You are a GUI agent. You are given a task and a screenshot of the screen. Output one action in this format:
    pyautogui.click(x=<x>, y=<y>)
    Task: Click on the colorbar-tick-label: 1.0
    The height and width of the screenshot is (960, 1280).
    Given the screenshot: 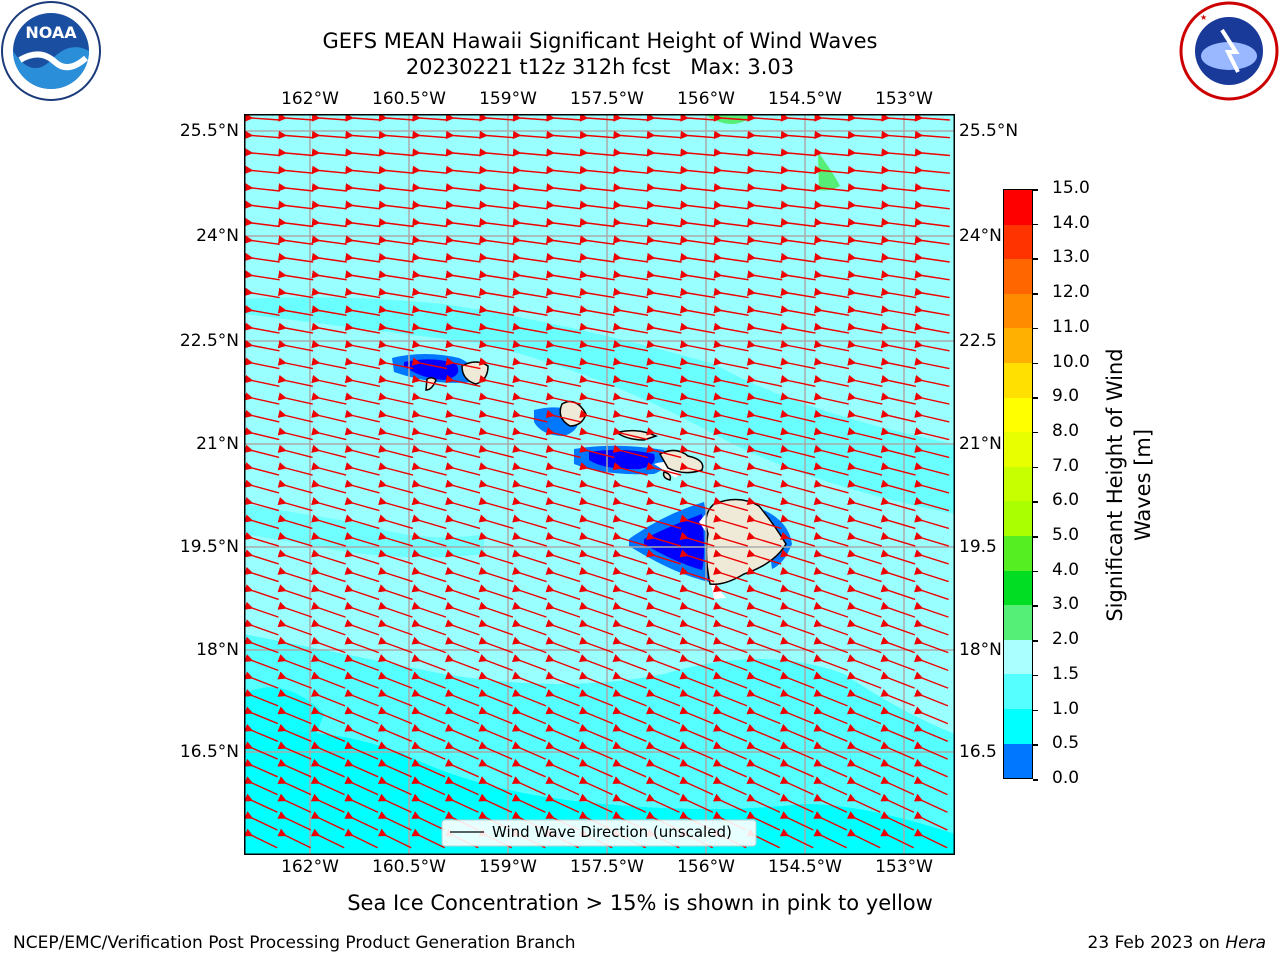 What is the action you would take?
    pyautogui.click(x=1066, y=708)
    